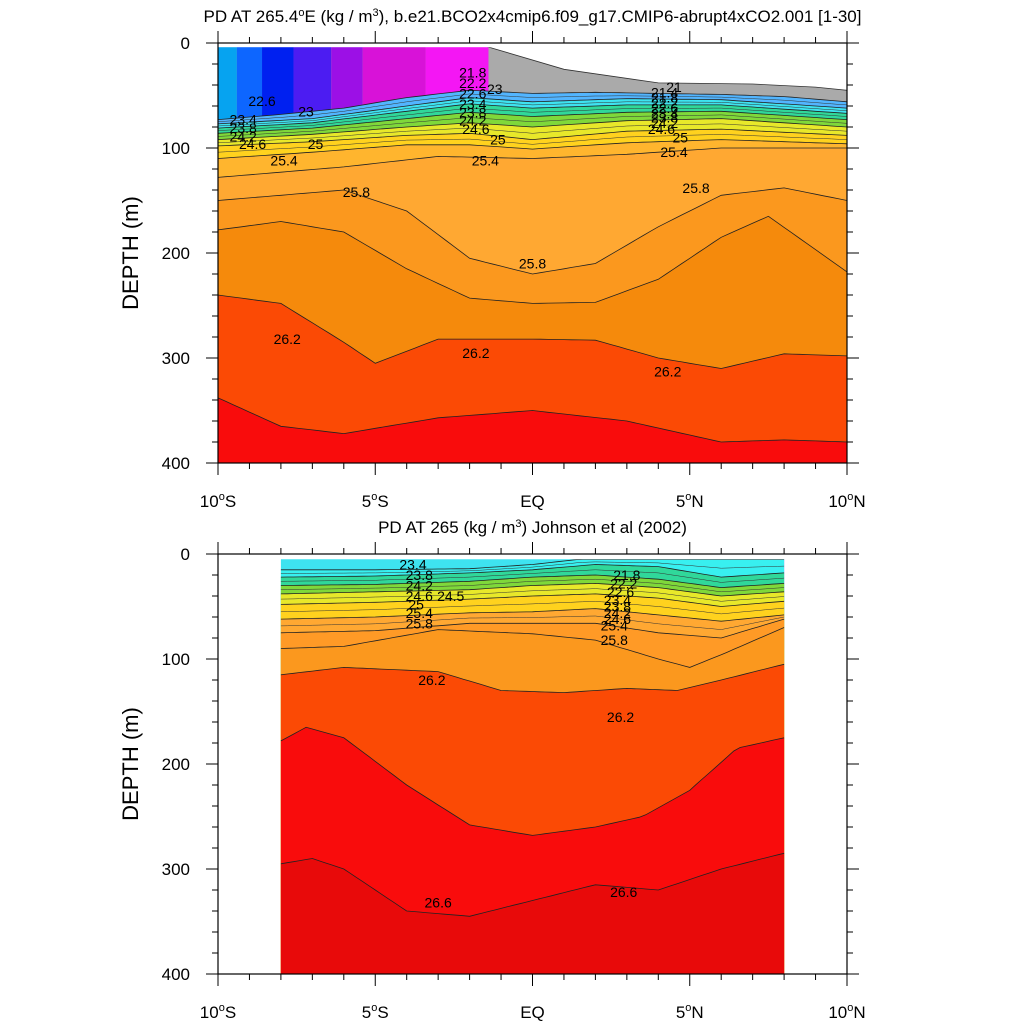  I want to click on contour-label: 23, so click(306, 111).